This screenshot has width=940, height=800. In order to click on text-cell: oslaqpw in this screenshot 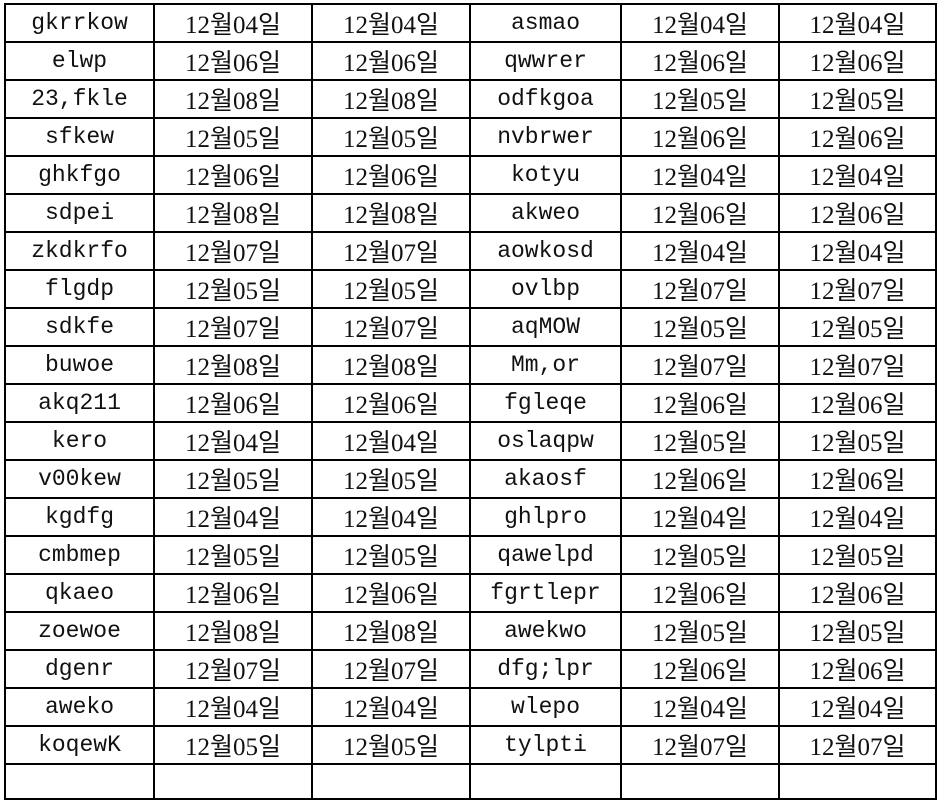, I will do `click(545, 441)`.